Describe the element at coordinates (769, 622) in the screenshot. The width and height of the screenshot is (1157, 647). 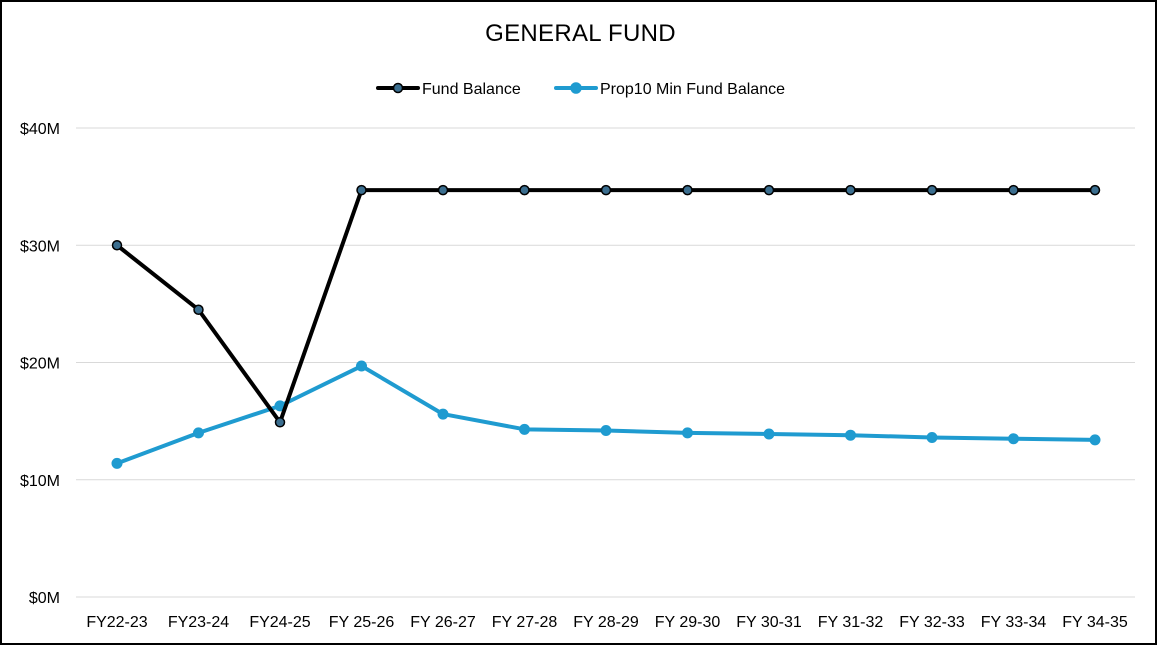
I see `x-tick-label: FY 30-31` at that location.